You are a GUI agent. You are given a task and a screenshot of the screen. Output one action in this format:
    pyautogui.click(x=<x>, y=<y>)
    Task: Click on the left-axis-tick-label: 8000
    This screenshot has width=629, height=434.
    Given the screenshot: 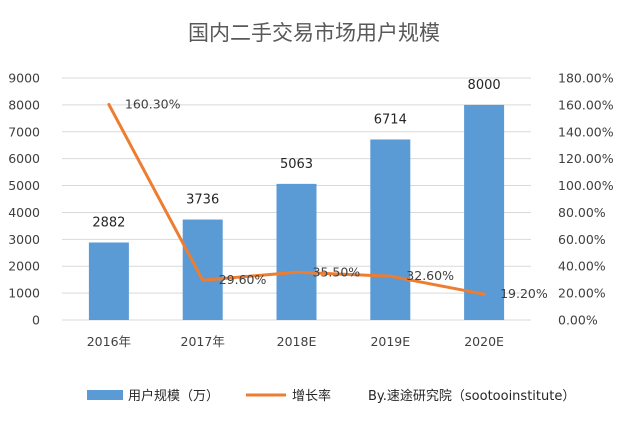 What is the action you would take?
    pyautogui.click(x=24, y=104)
    